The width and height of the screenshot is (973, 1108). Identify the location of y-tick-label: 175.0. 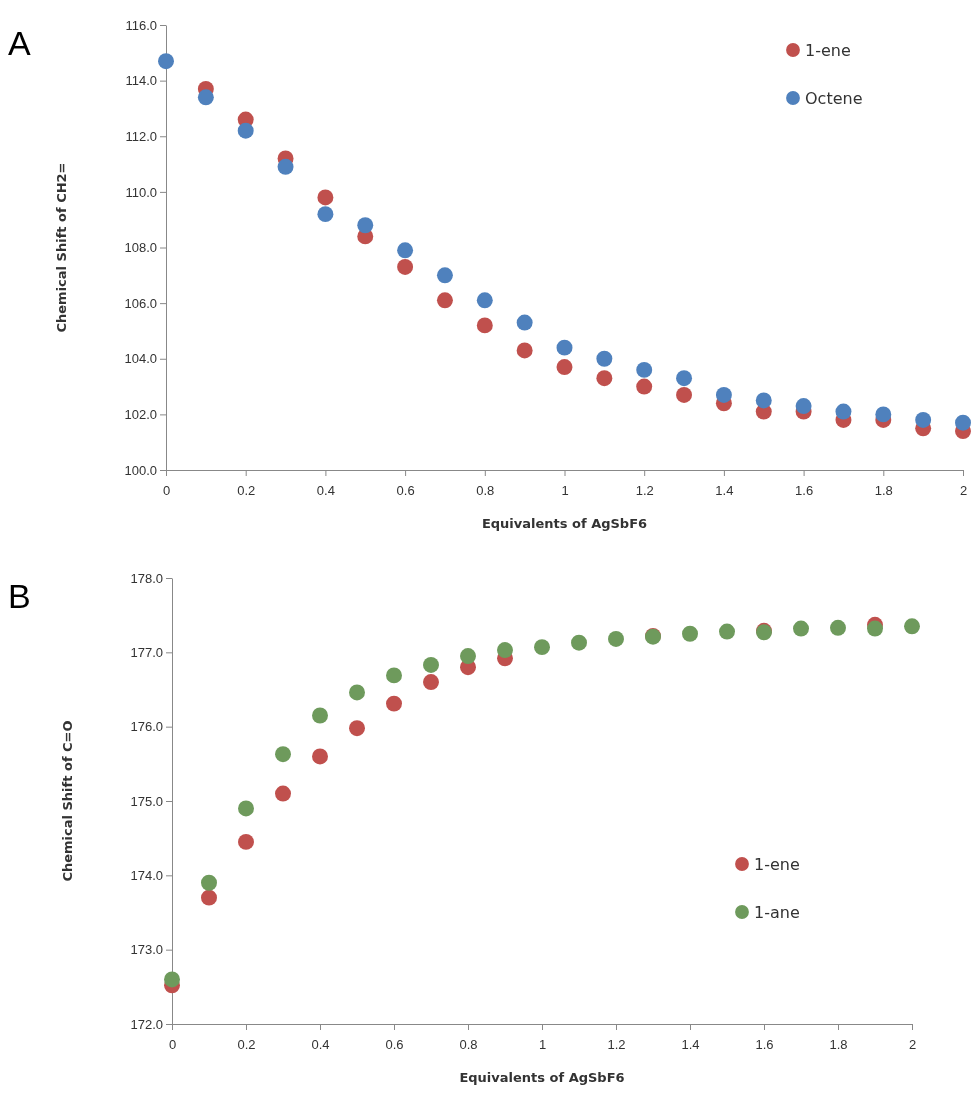
(146, 801).